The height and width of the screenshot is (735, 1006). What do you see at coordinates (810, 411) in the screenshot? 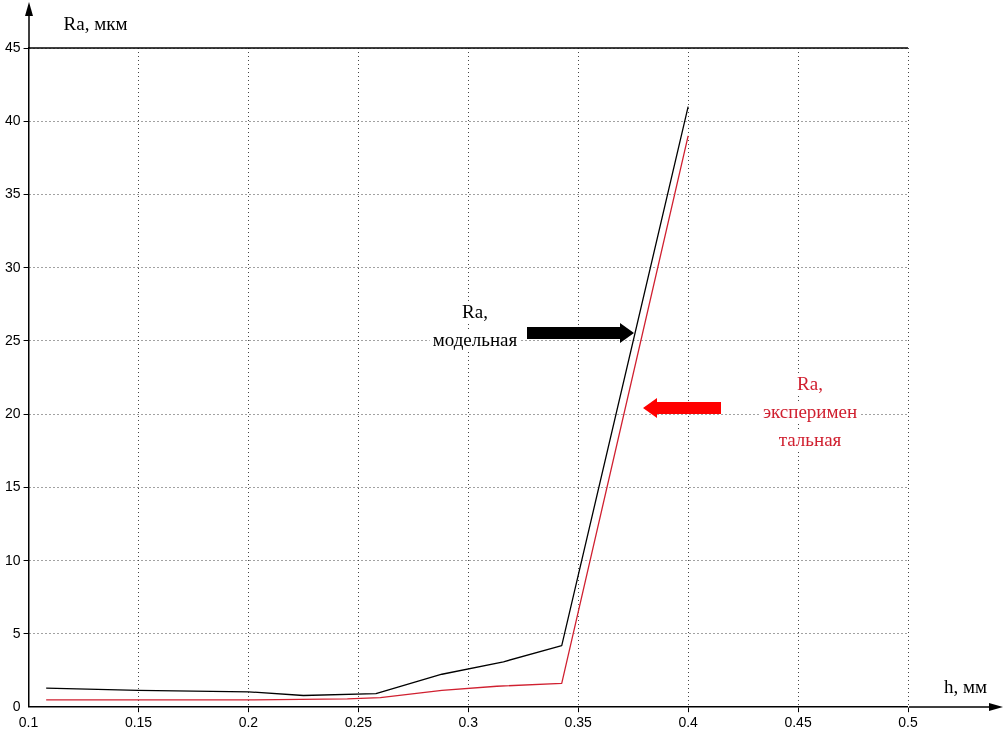
I see `text: Ra, эксперимен тальная` at bounding box center [810, 411].